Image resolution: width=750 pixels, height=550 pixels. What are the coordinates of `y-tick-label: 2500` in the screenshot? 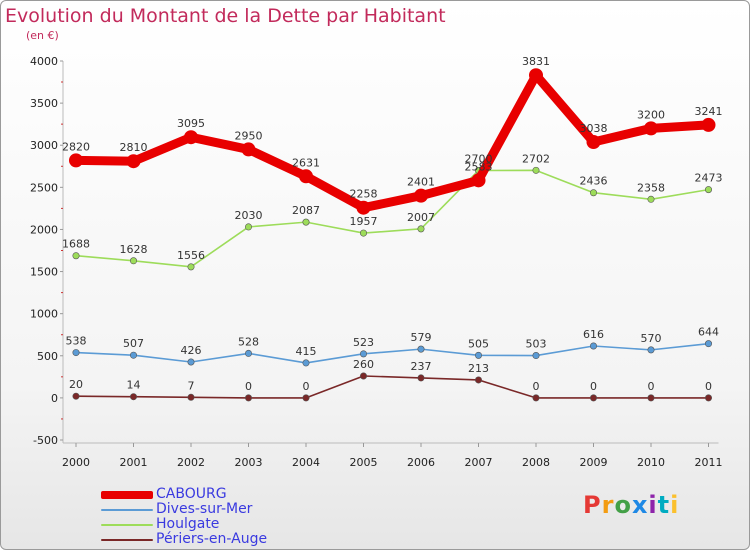 It's located at (44, 187).